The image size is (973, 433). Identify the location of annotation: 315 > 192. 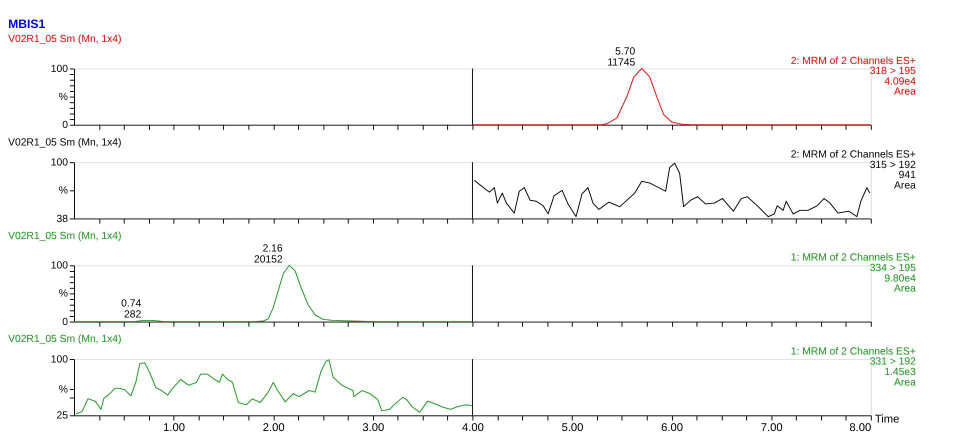
(893, 165).